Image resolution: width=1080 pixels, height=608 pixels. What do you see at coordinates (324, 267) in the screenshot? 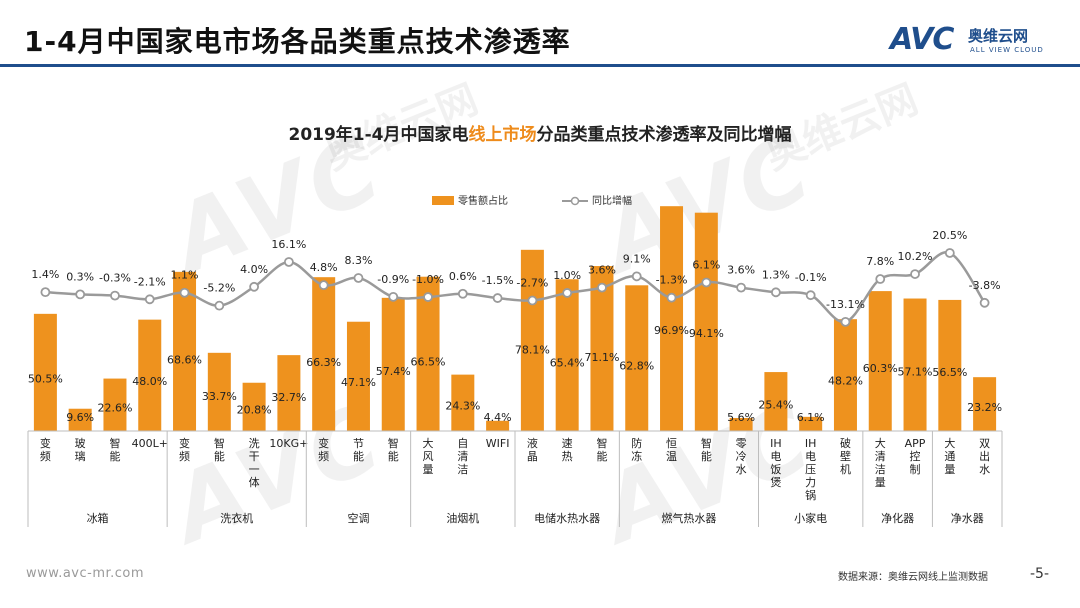
I see `yoy-label-9: 4.8%` at bounding box center [324, 267].